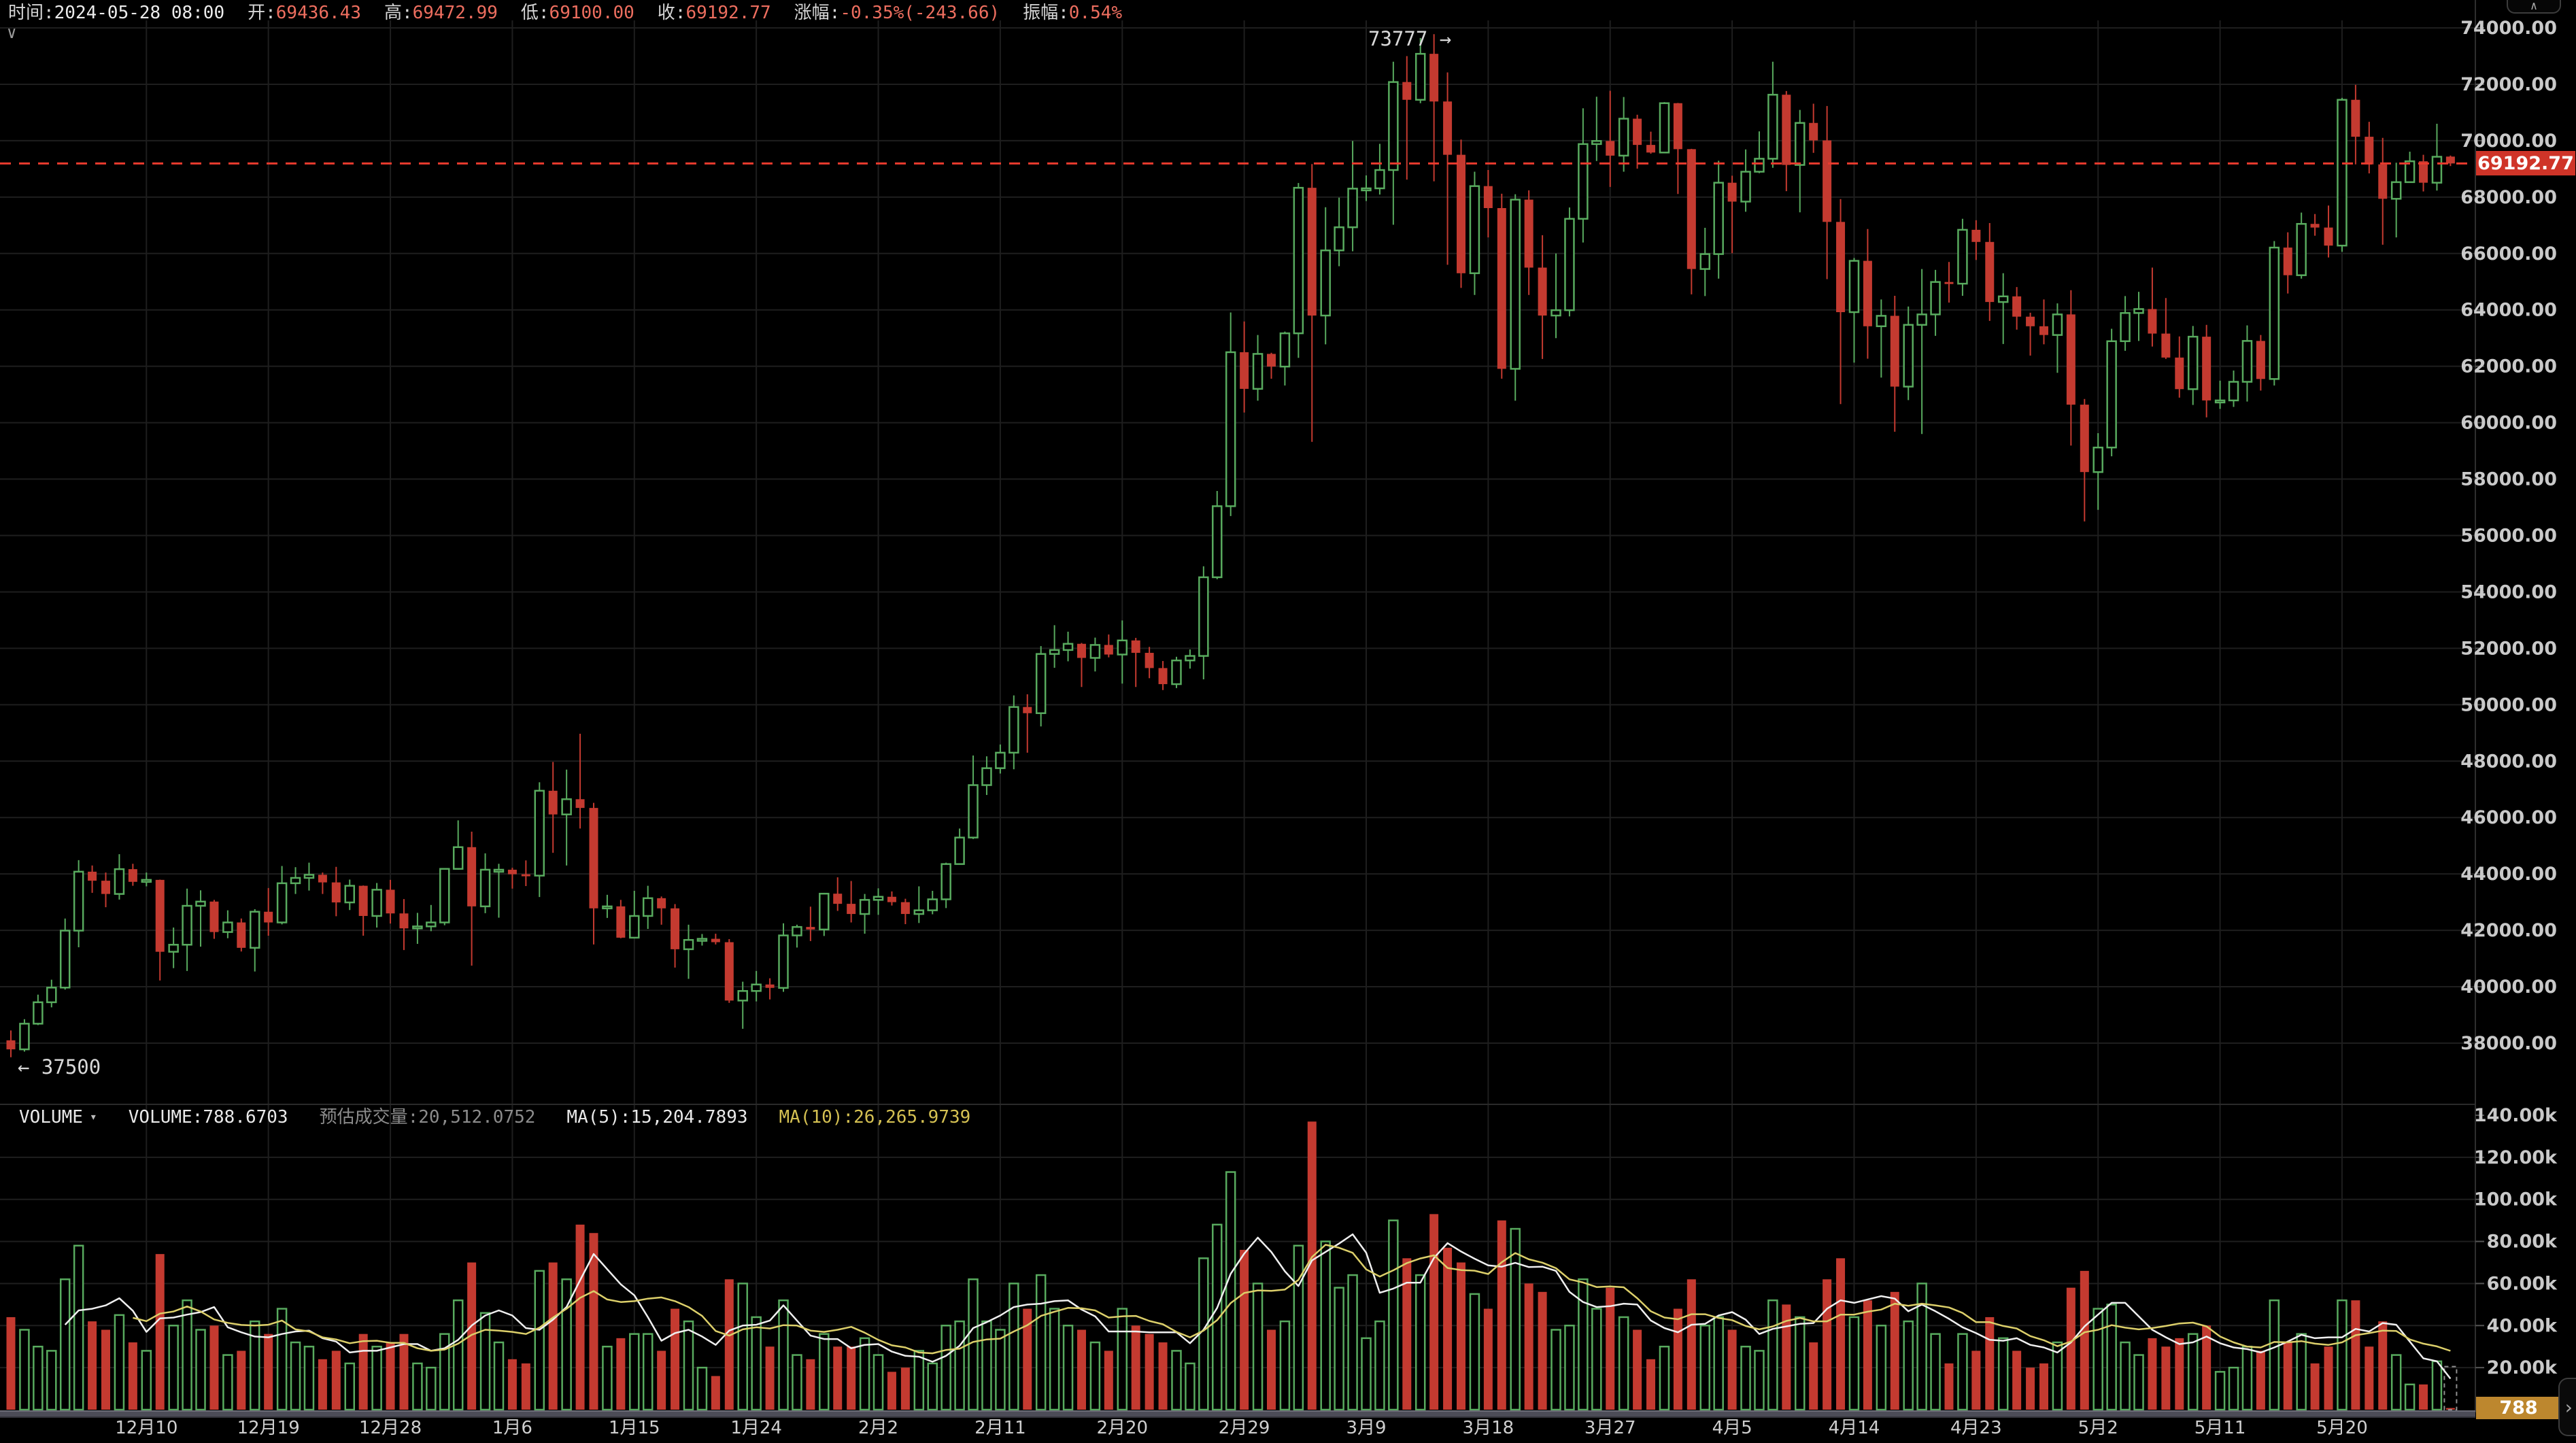  I want to click on chevron-up-icon: ∧, so click(2534, 7).